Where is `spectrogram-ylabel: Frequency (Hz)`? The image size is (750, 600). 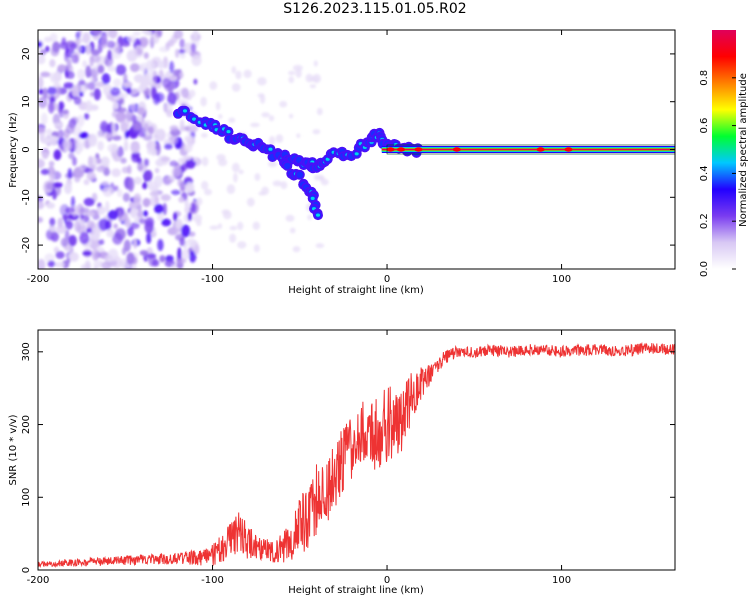
spectrogram-ylabel: Frequency (Hz) is located at coordinates (13, 150).